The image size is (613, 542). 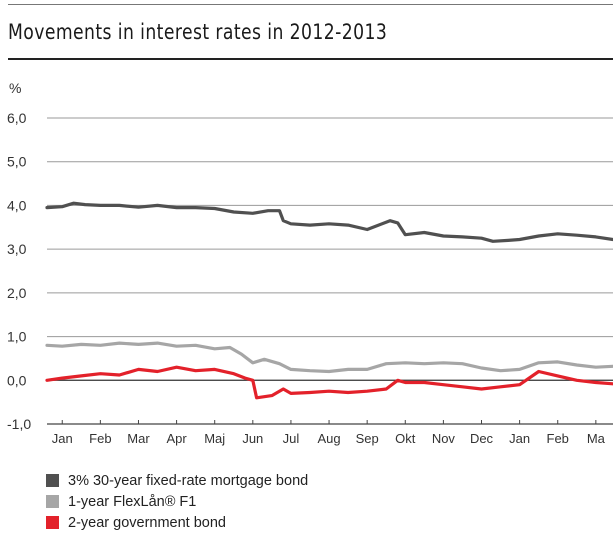 What do you see at coordinates (147, 522) in the screenshot?
I see `legend-label: 2-year government bond` at bounding box center [147, 522].